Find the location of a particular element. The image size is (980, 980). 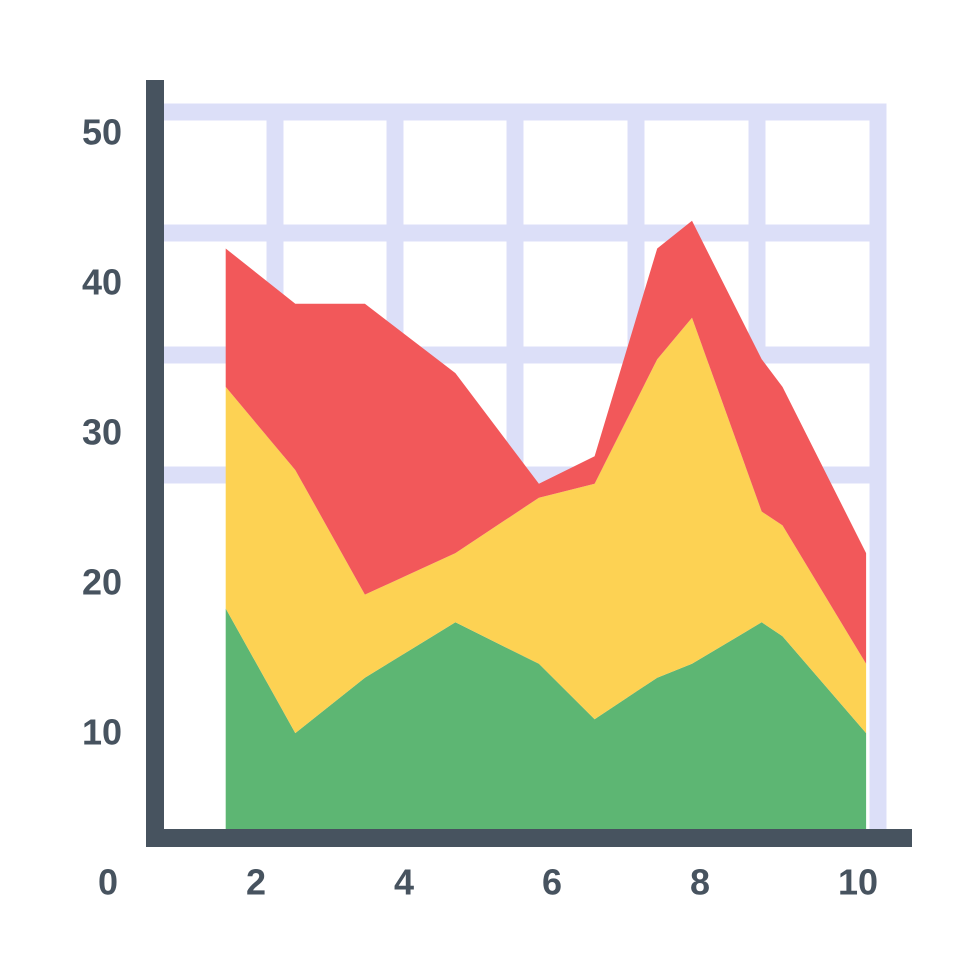

x-tick-label: 10 is located at coordinates (858, 882).